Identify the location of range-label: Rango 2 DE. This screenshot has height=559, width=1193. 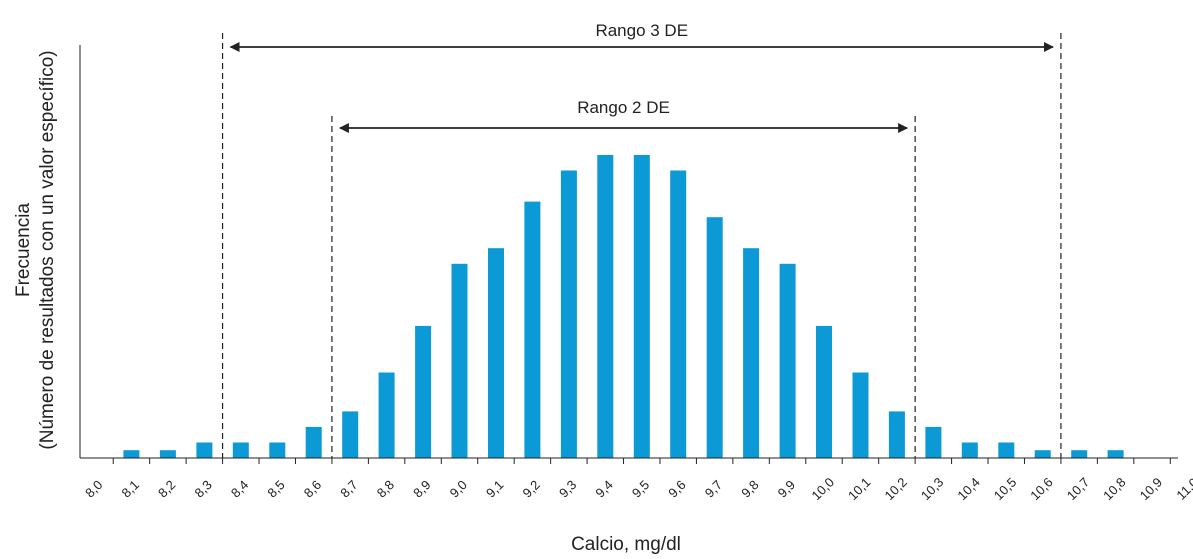
(623, 107).